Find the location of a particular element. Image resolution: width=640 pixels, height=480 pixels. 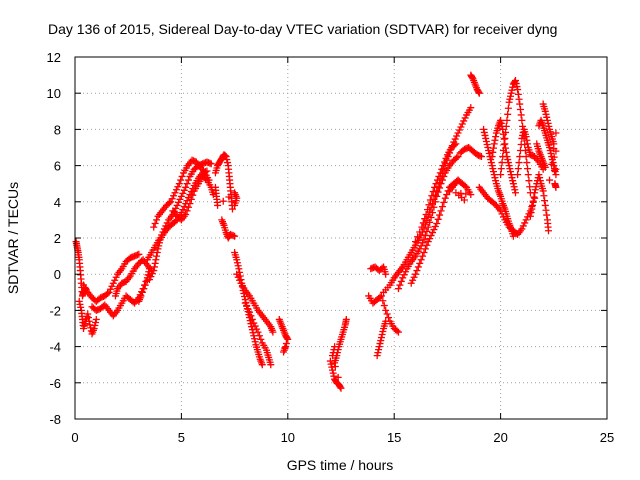

x-tick-label: 5 is located at coordinates (181, 437).